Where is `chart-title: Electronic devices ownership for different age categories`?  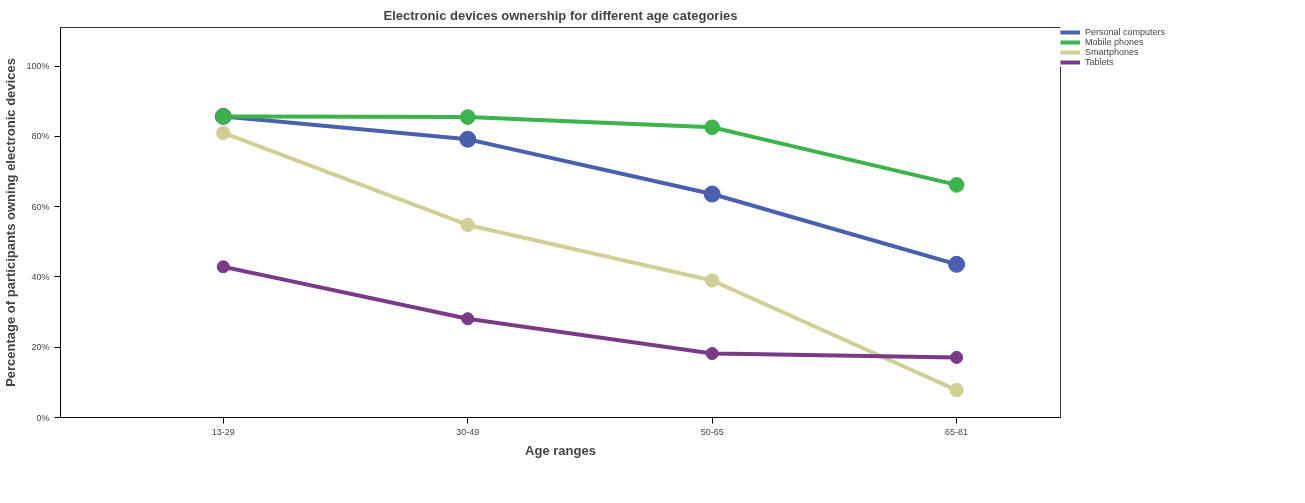 chart-title: Electronic devices ownership for different age categories is located at coordinates (560, 15).